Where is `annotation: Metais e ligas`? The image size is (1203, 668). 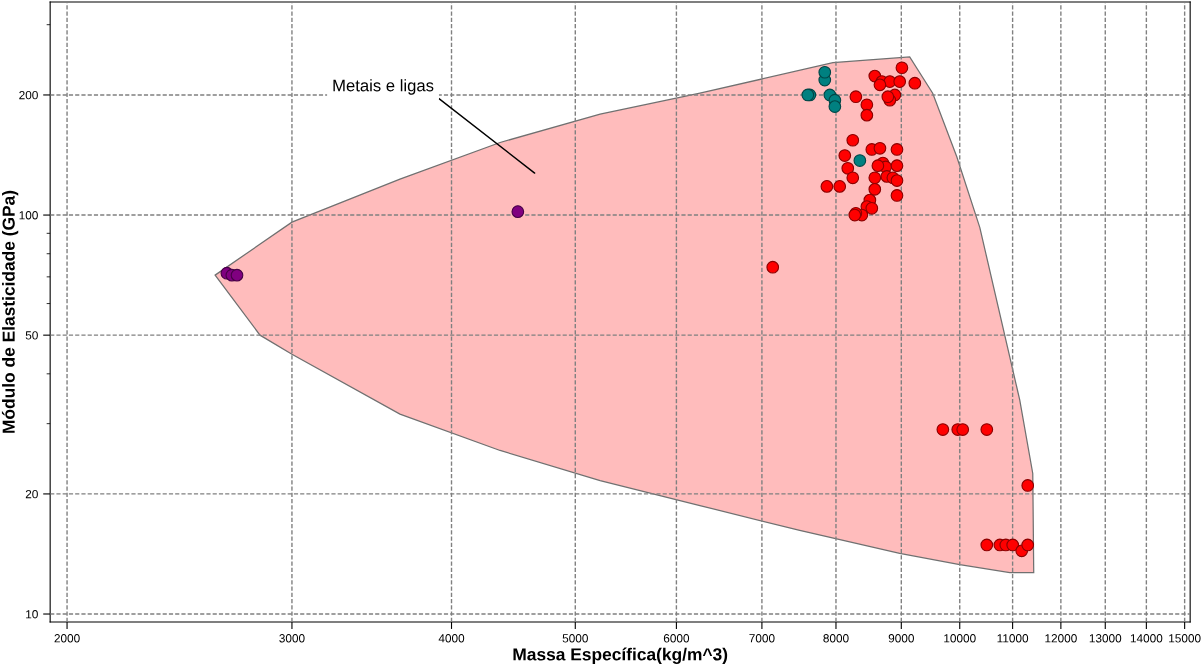 annotation: Metais e ligas is located at coordinates (383, 87).